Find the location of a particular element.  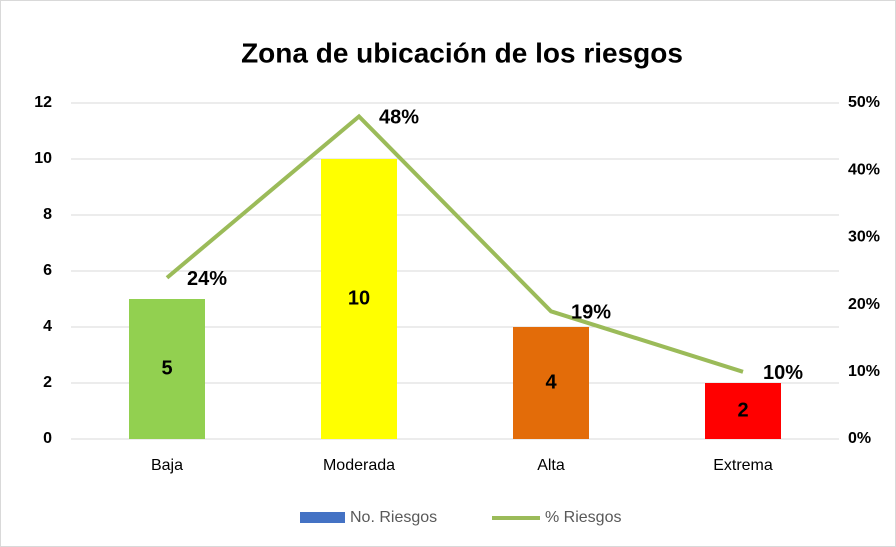

bar-label: 4 is located at coordinates (551, 382).